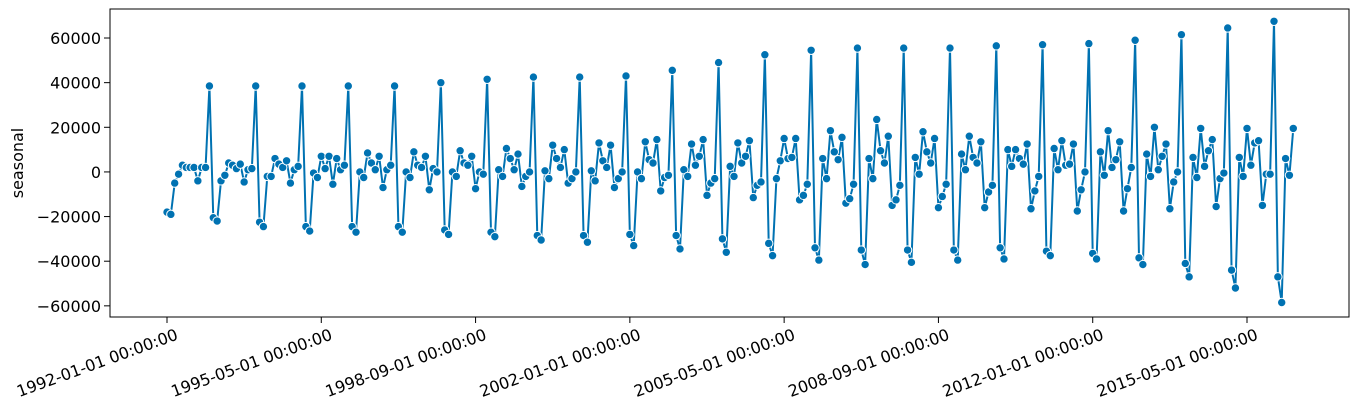  What do you see at coordinates (69, 217) in the screenshot?
I see `y-tick-label: −20000` at bounding box center [69, 217].